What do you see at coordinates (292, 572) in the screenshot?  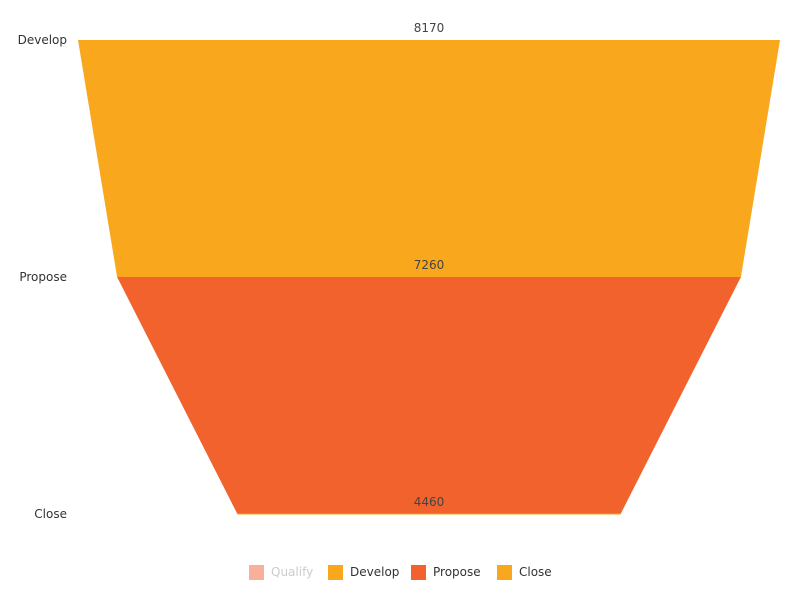 I see `legend-label-qualify: Qualify` at bounding box center [292, 572].